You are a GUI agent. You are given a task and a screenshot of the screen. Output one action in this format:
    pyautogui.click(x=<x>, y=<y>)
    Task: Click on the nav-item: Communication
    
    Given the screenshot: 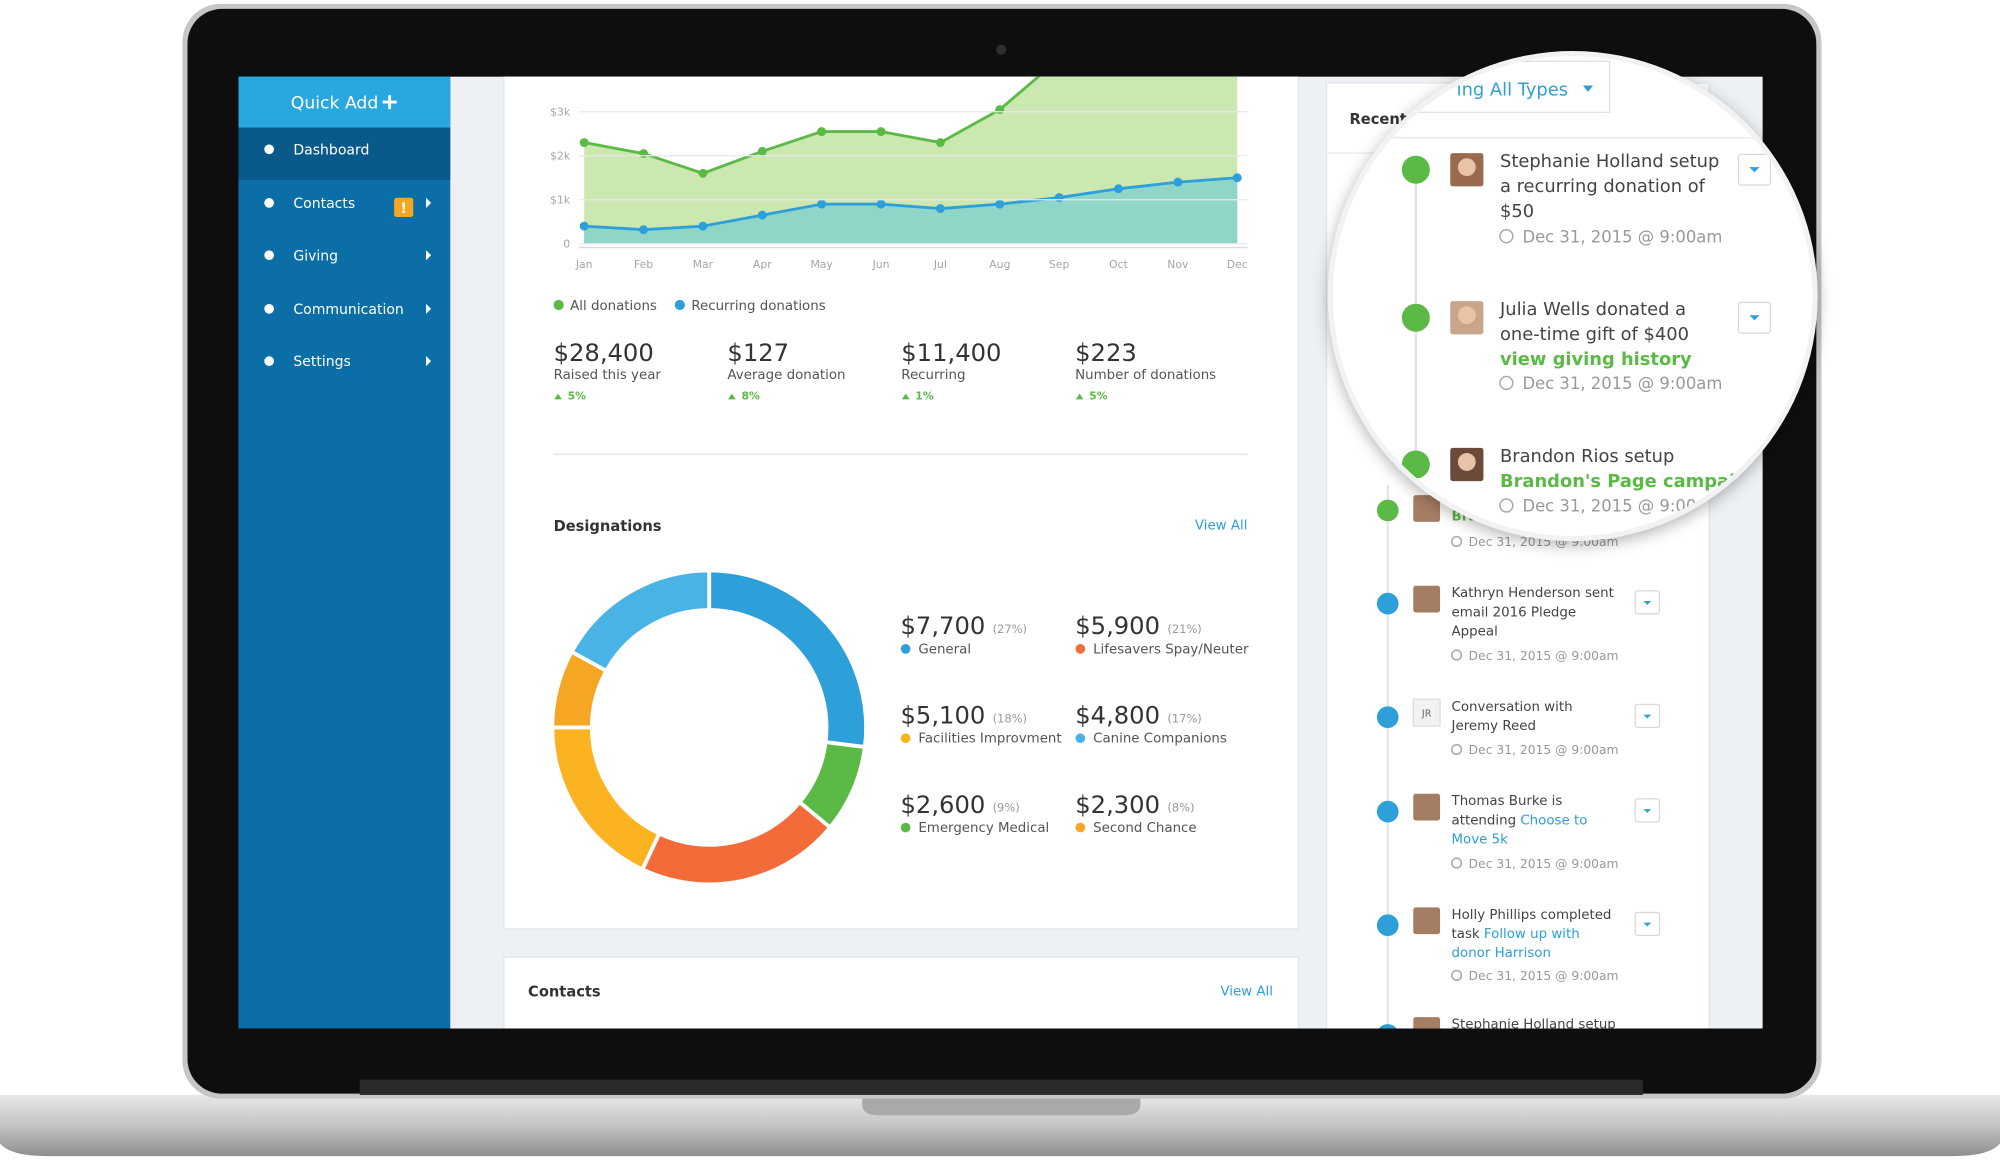 What is the action you would take?
    pyautogui.click(x=348, y=310)
    